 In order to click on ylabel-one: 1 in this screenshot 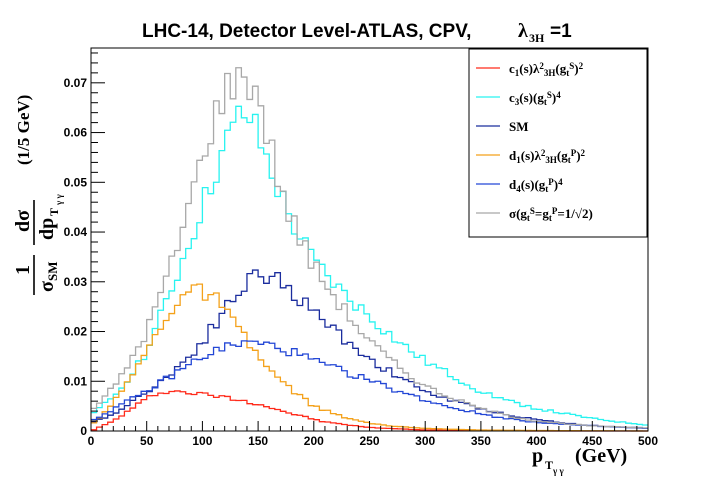, I will do `click(23, 270)`.